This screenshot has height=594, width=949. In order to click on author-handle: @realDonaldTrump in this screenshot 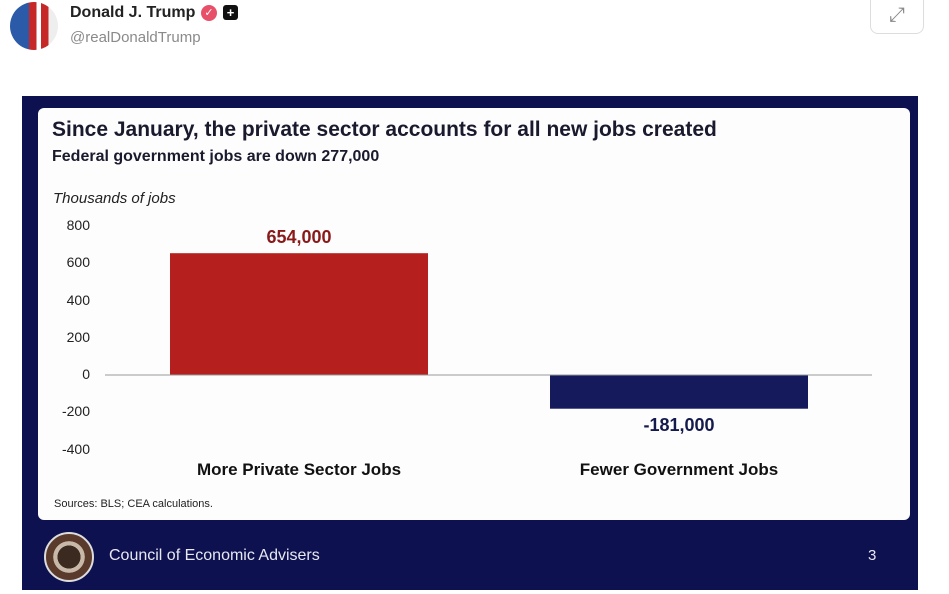, I will do `click(135, 37)`.